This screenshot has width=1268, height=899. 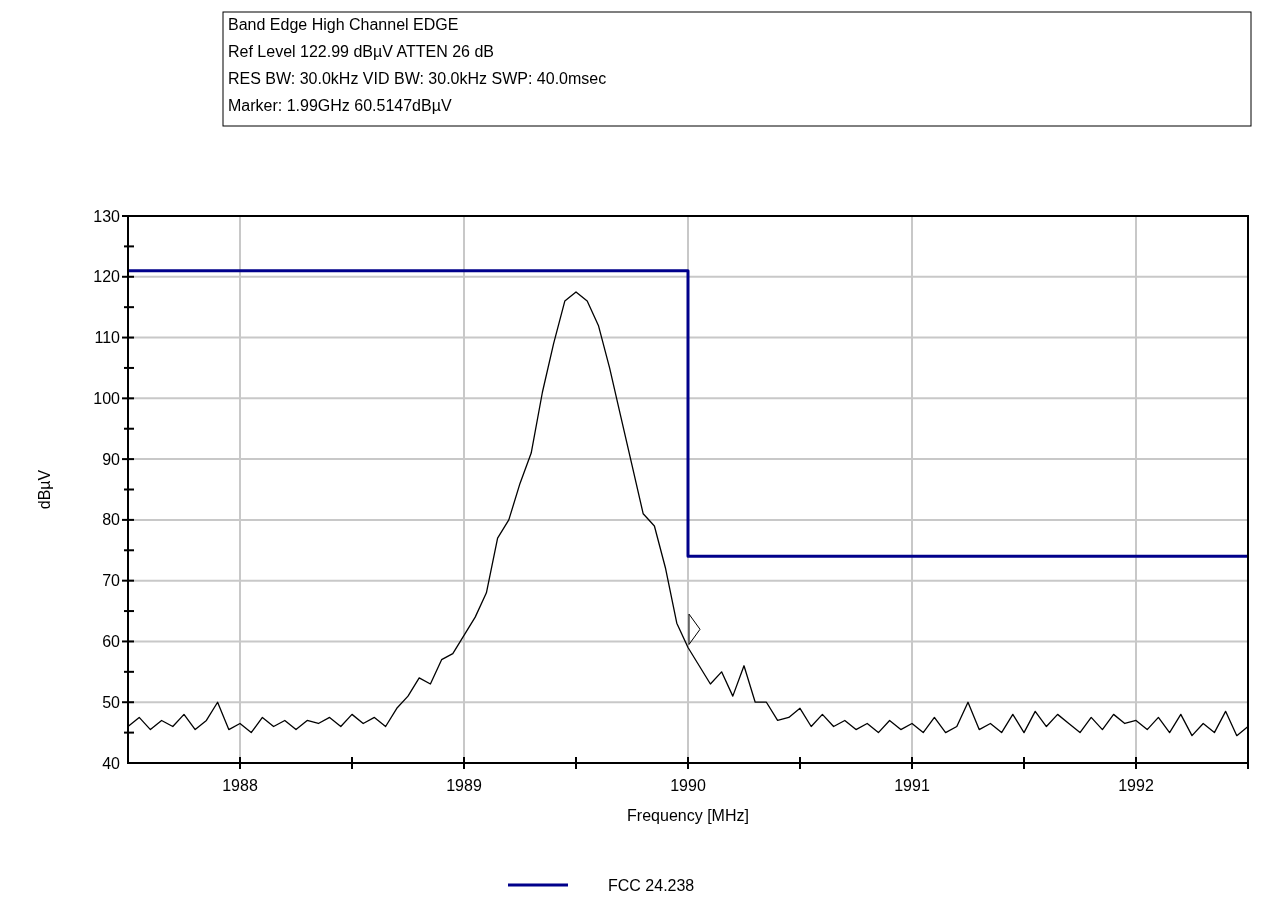 I want to click on x-tick-label: 1992, so click(x=1136, y=785).